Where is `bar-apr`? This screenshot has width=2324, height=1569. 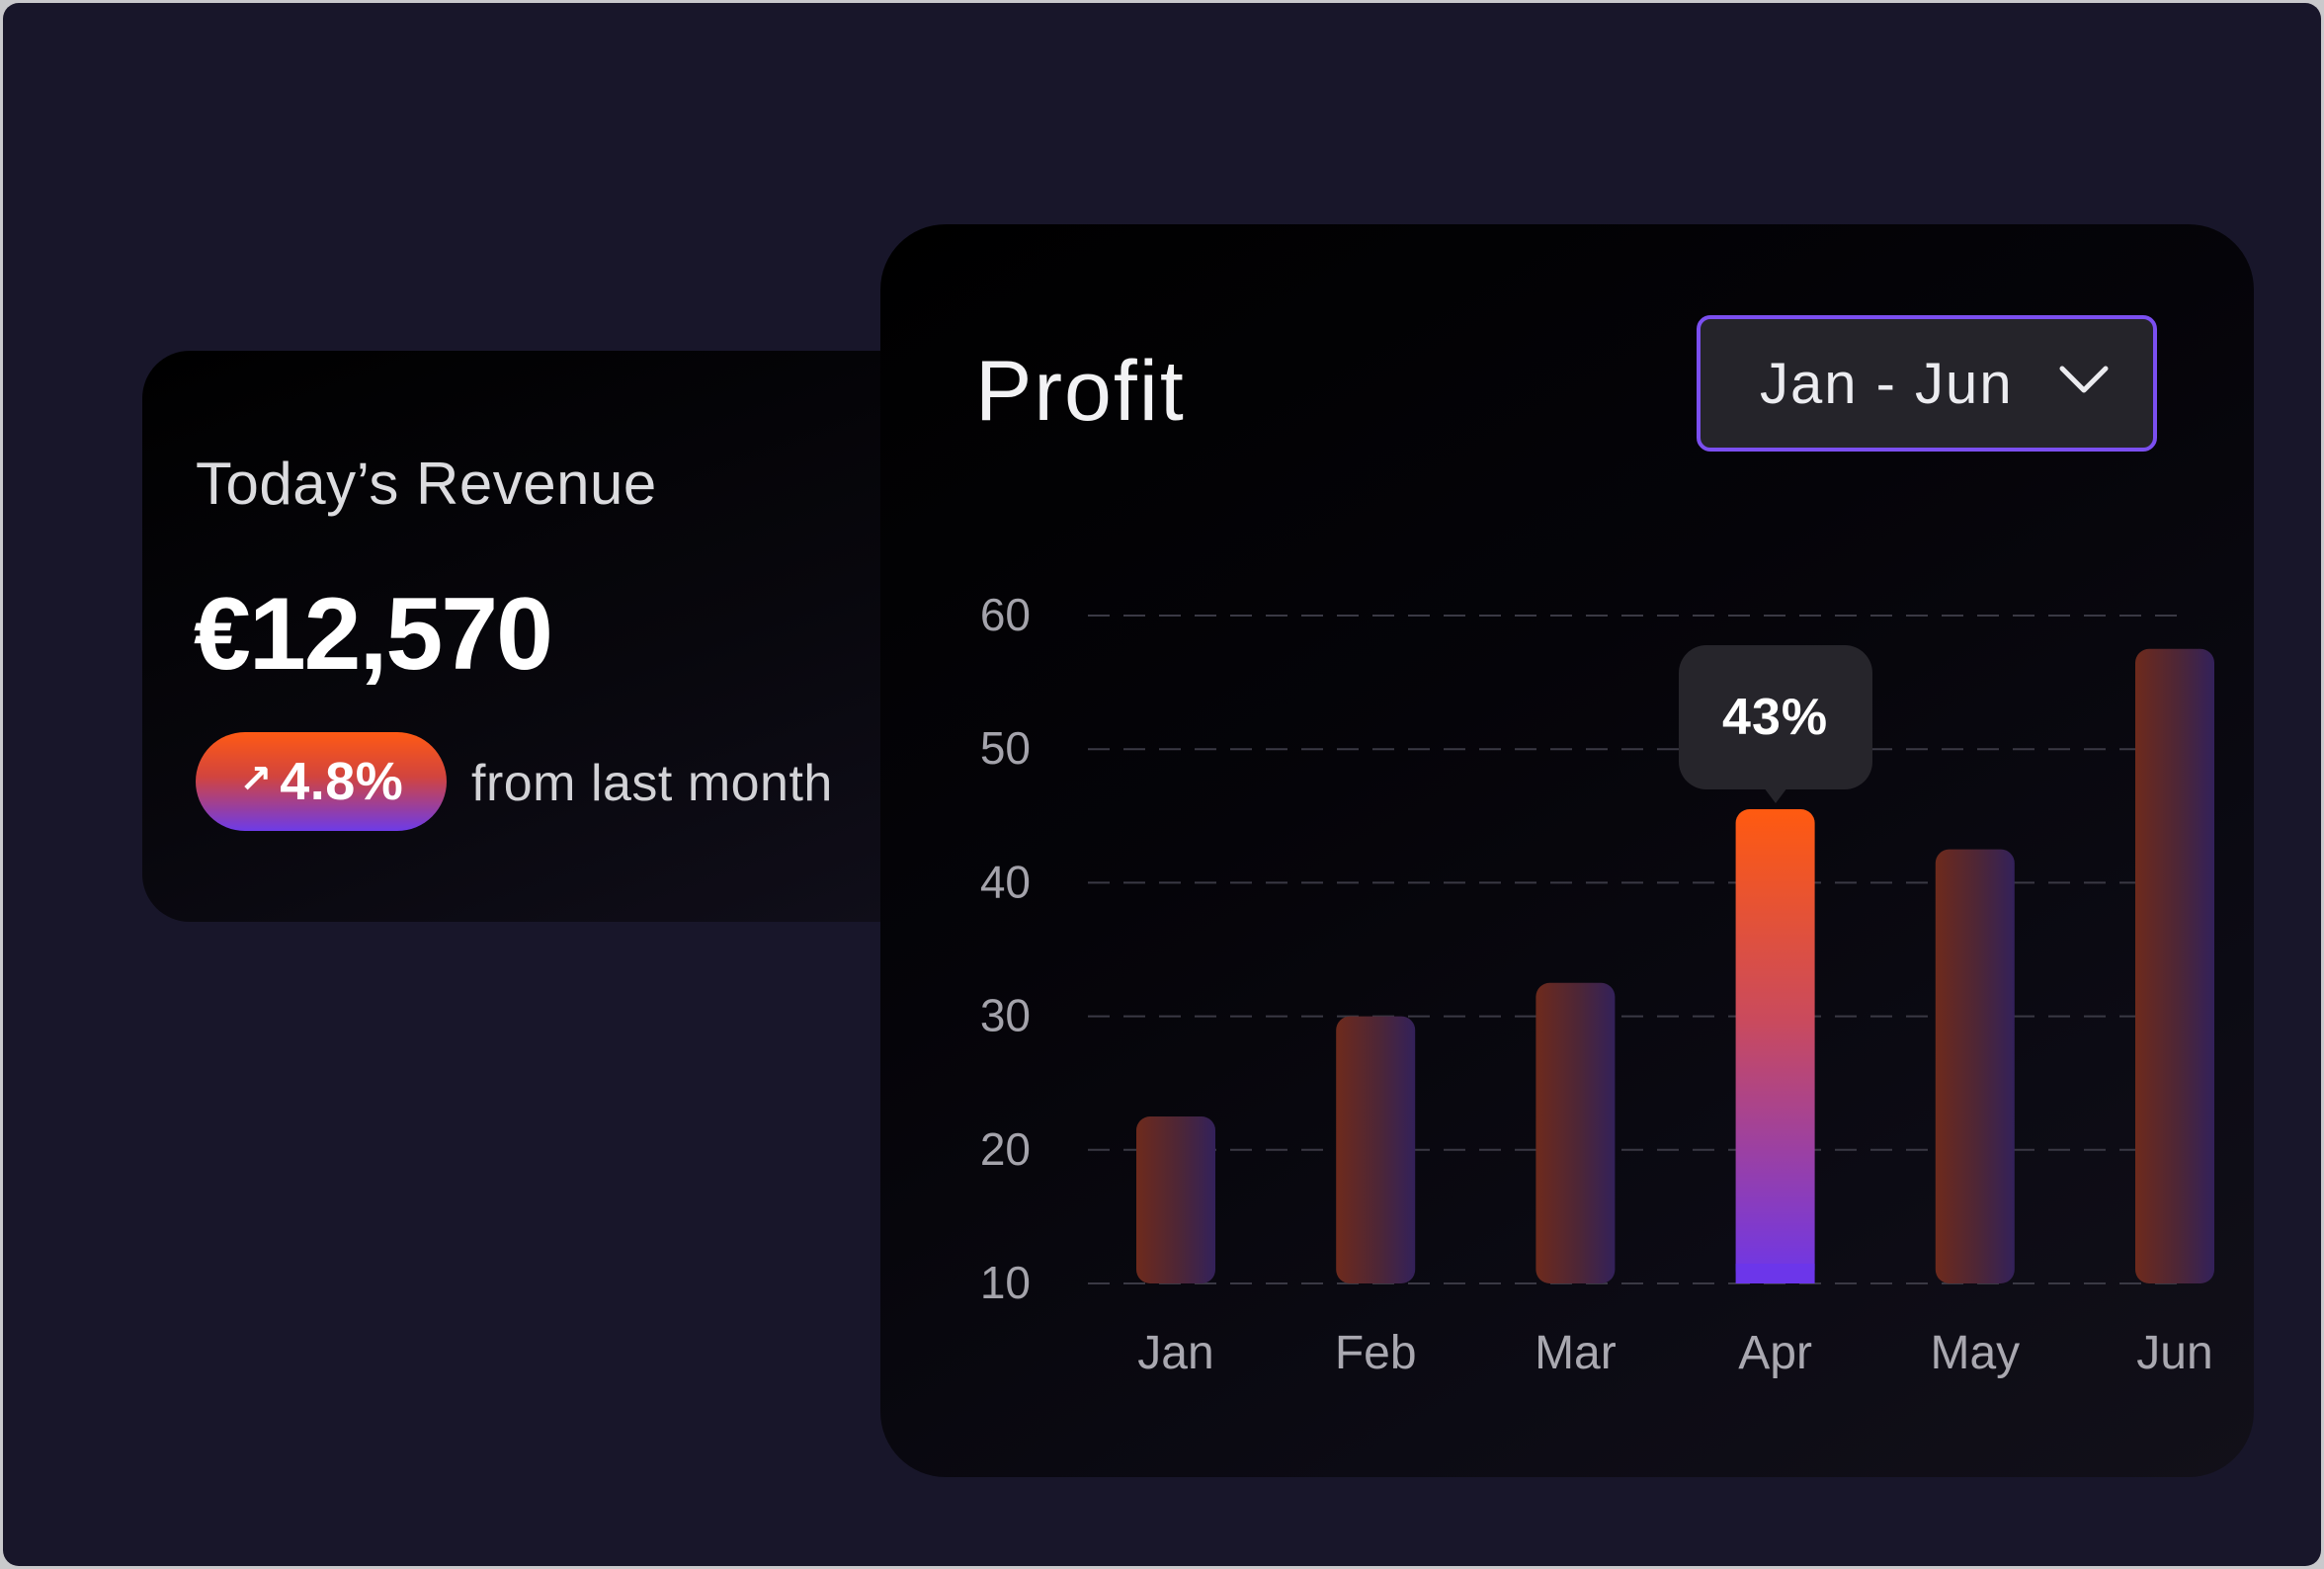
bar-apr is located at coordinates (1775, 1046).